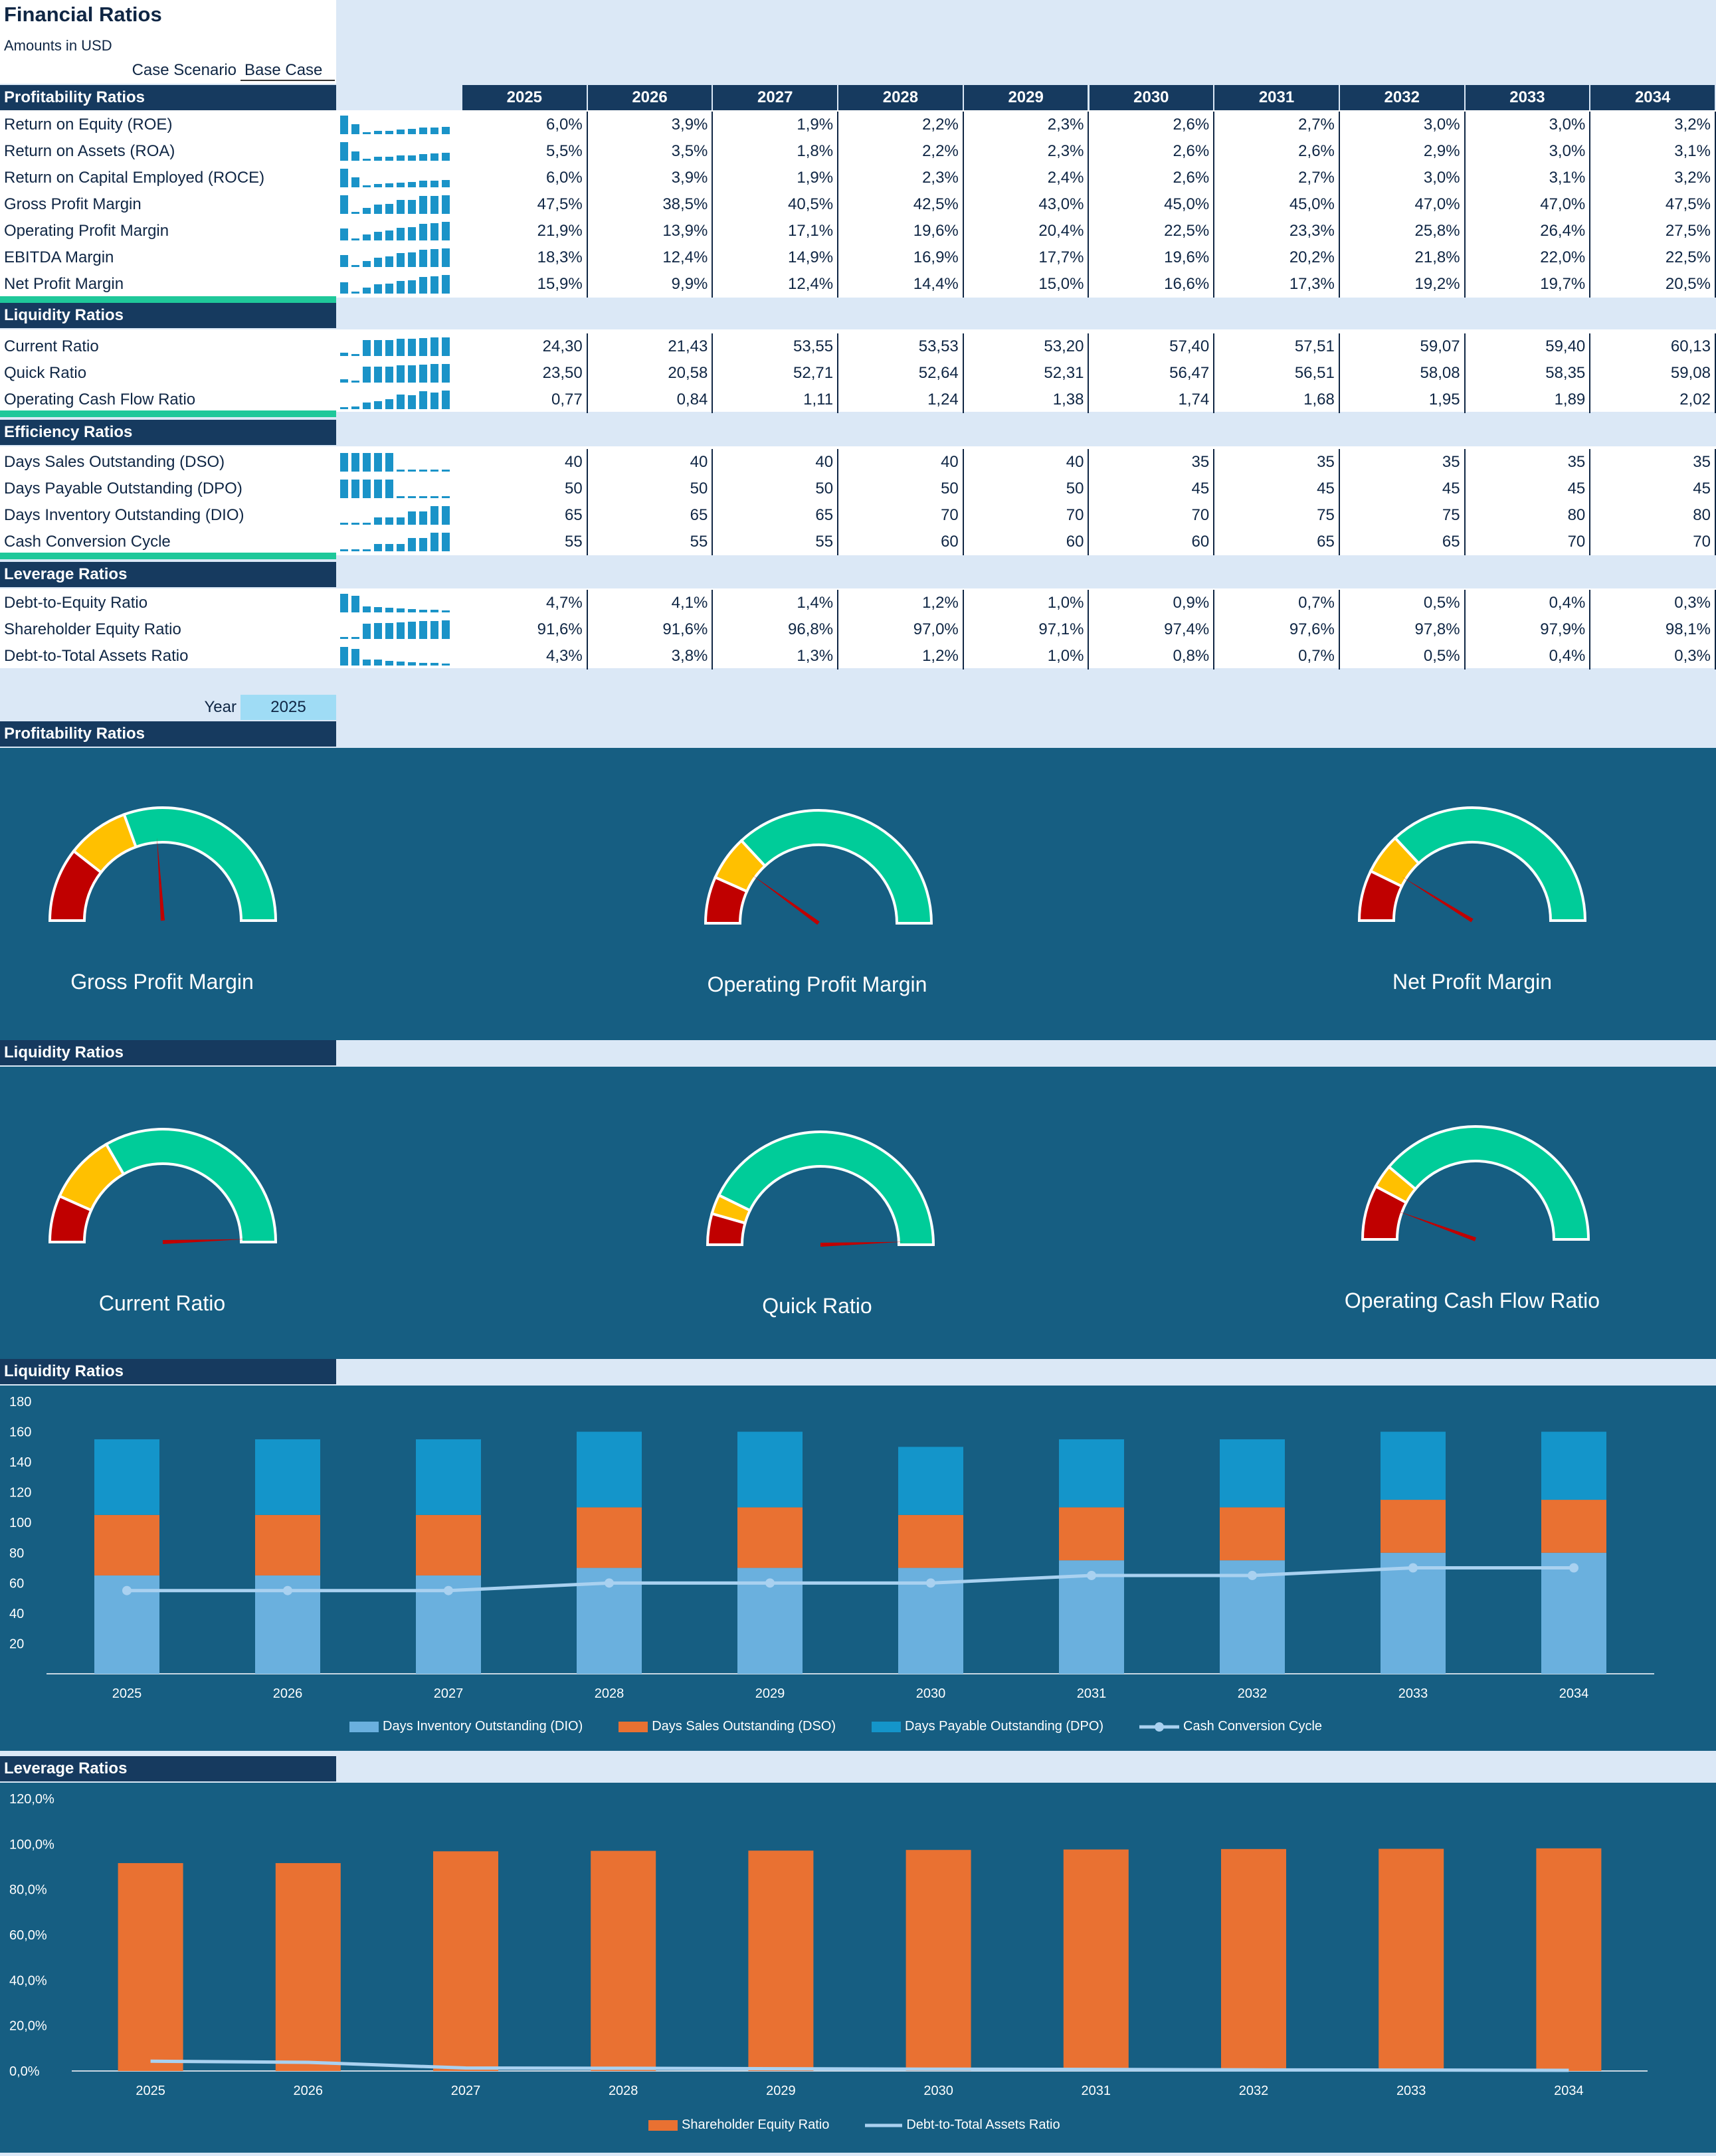 The width and height of the screenshot is (1716, 2156). What do you see at coordinates (1653, 515) in the screenshot?
I see `table-cell: 80` at bounding box center [1653, 515].